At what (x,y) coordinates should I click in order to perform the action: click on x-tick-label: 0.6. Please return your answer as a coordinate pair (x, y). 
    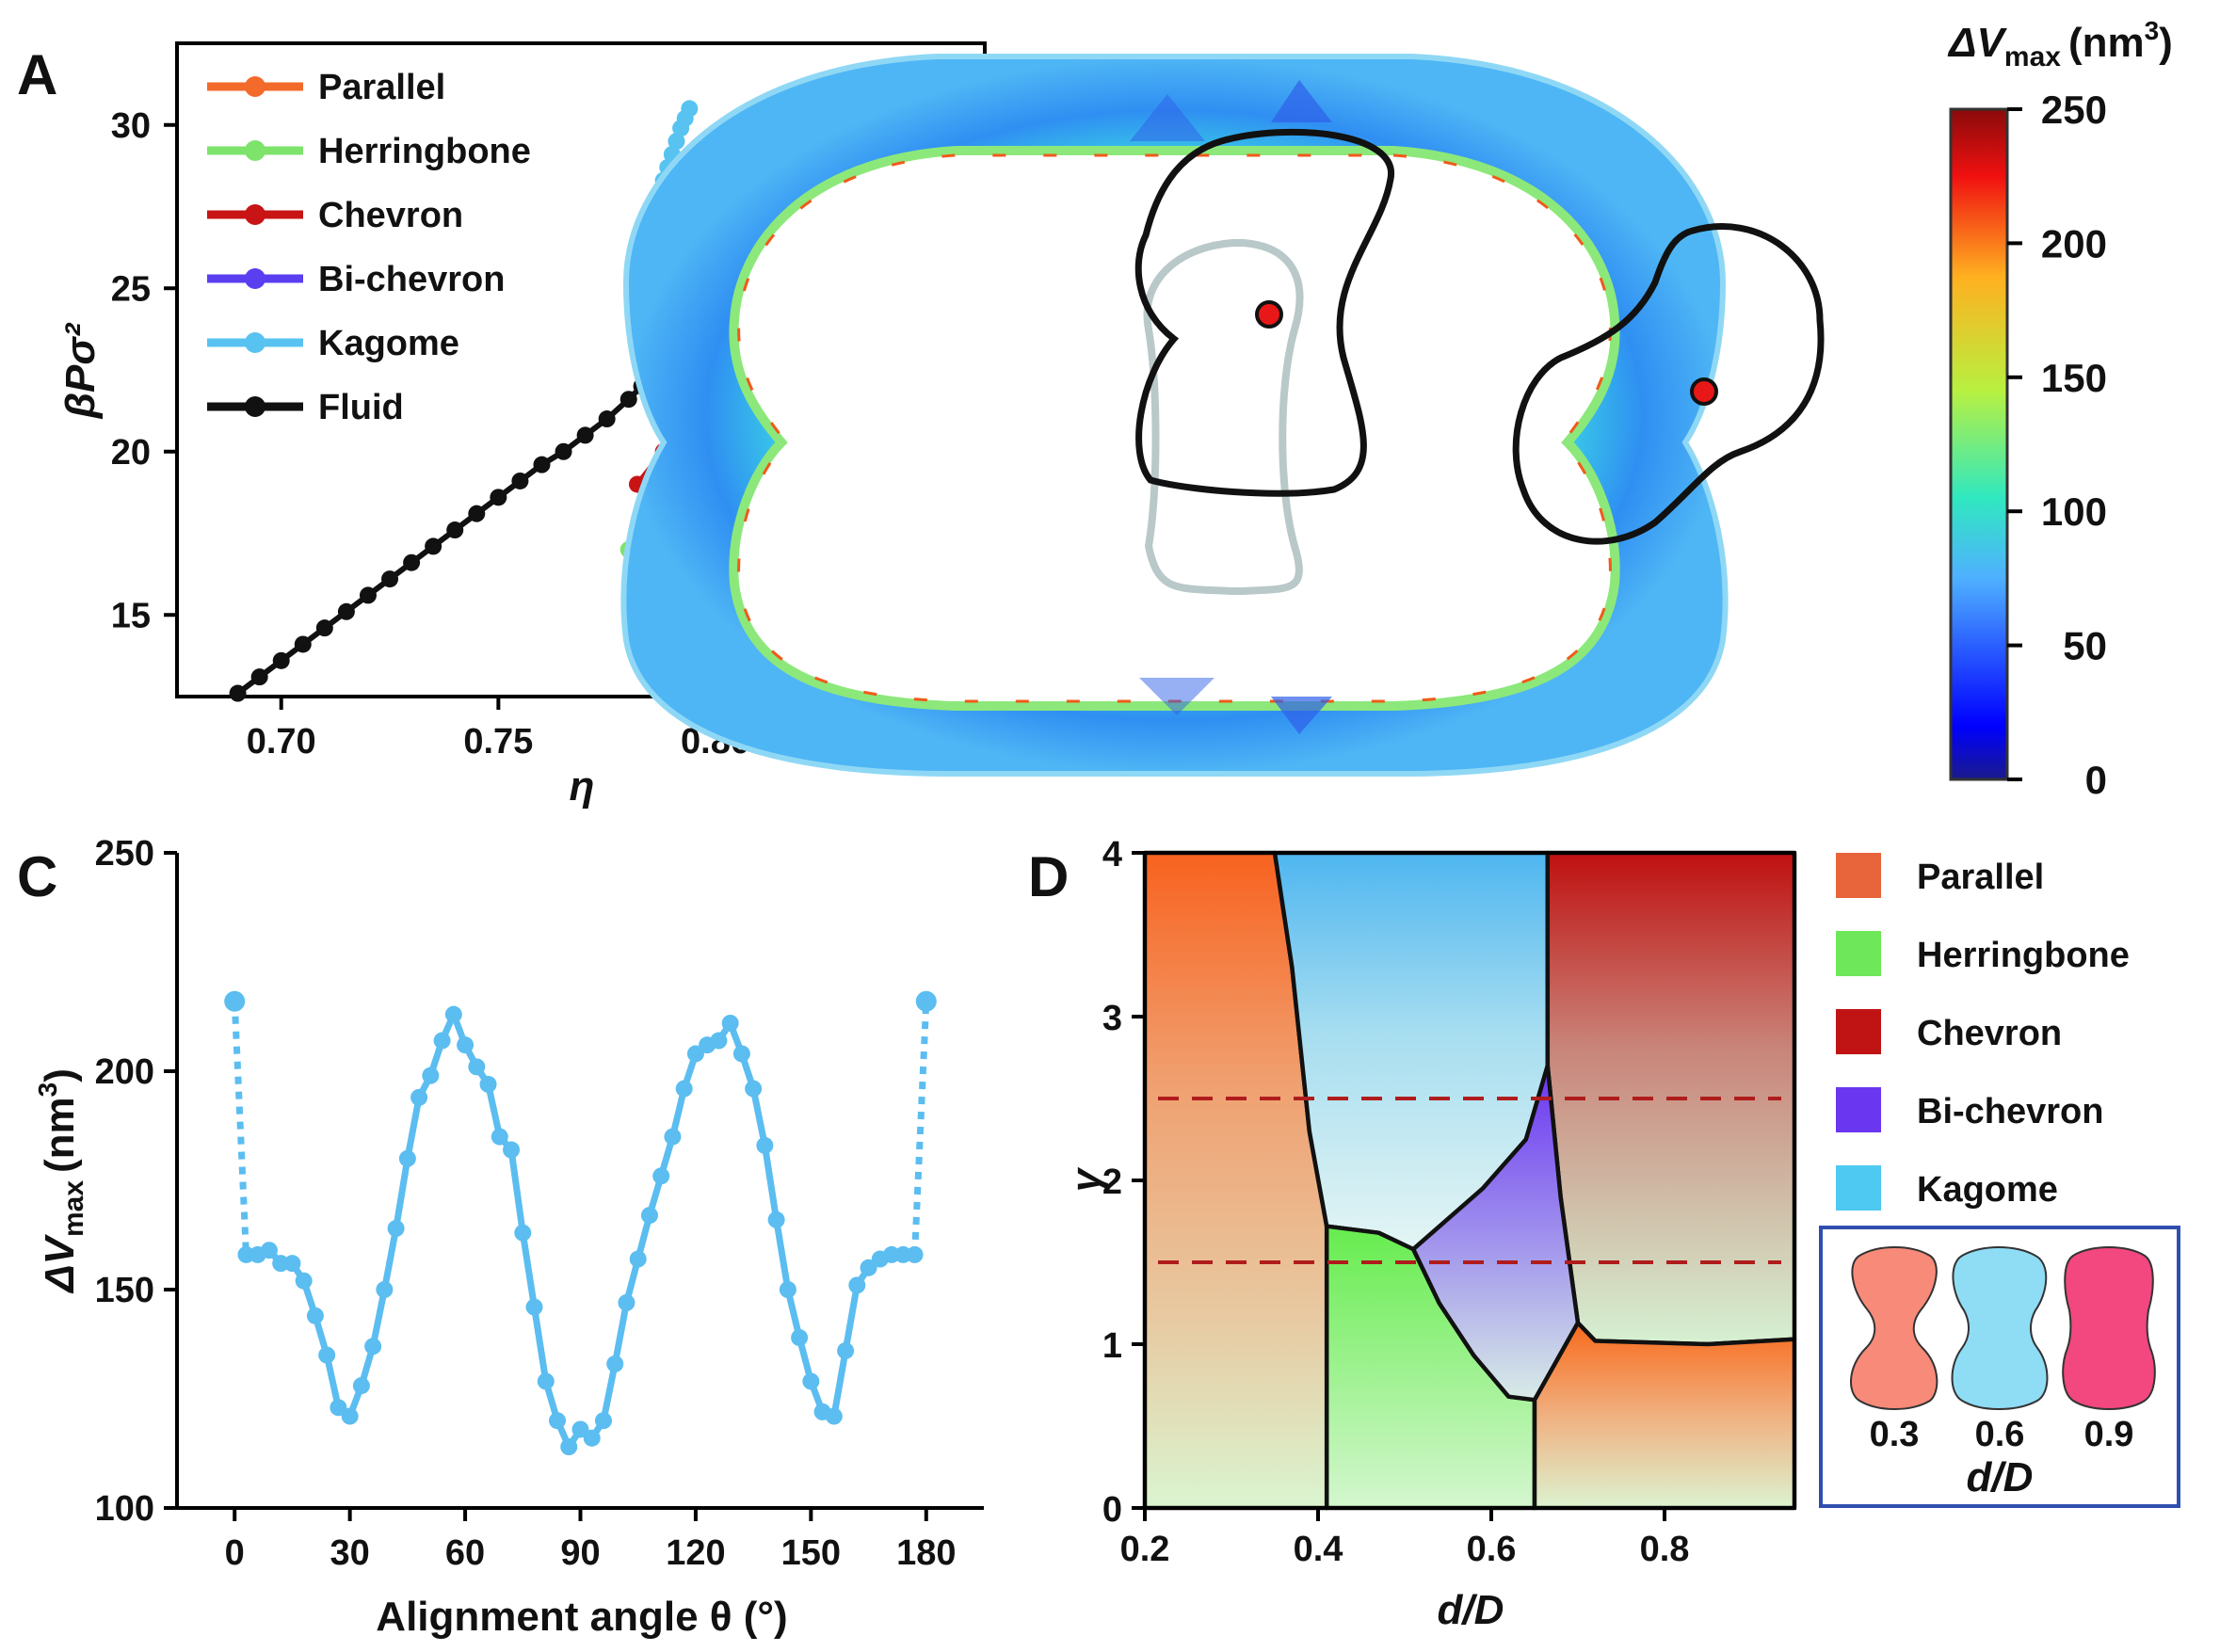
    Looking at the image, I should click on (1492, 1549).